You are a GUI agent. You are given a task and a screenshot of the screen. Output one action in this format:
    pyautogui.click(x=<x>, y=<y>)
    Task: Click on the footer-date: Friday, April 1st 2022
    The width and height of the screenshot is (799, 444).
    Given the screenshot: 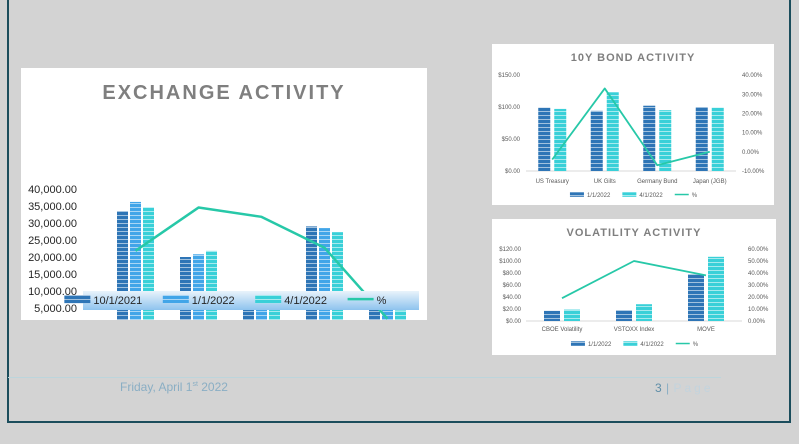 What is the action you would take?
    pyautogui.click(x=174, y=387)
    